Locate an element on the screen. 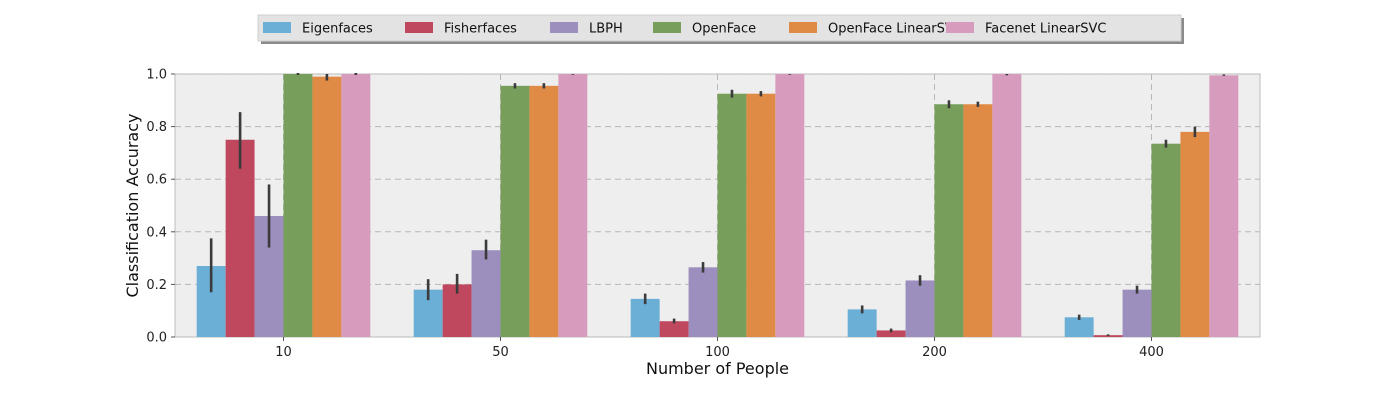  x-tick-label: 100 is located at coordinates (717, 352).